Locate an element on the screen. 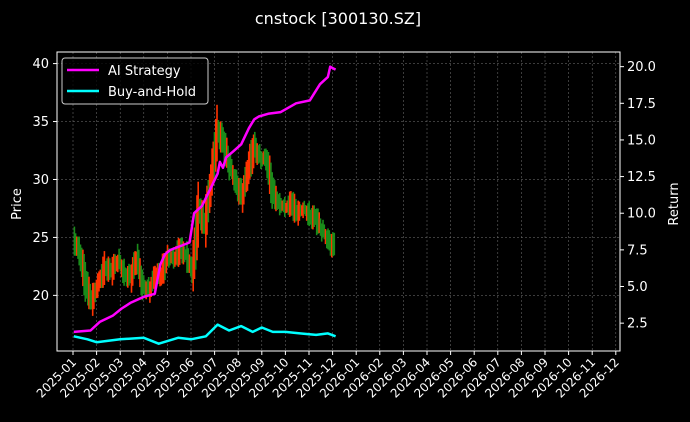 This screenshot has height=422, width=690. y-tick-label: 30 is located at coordinates (40, 180).